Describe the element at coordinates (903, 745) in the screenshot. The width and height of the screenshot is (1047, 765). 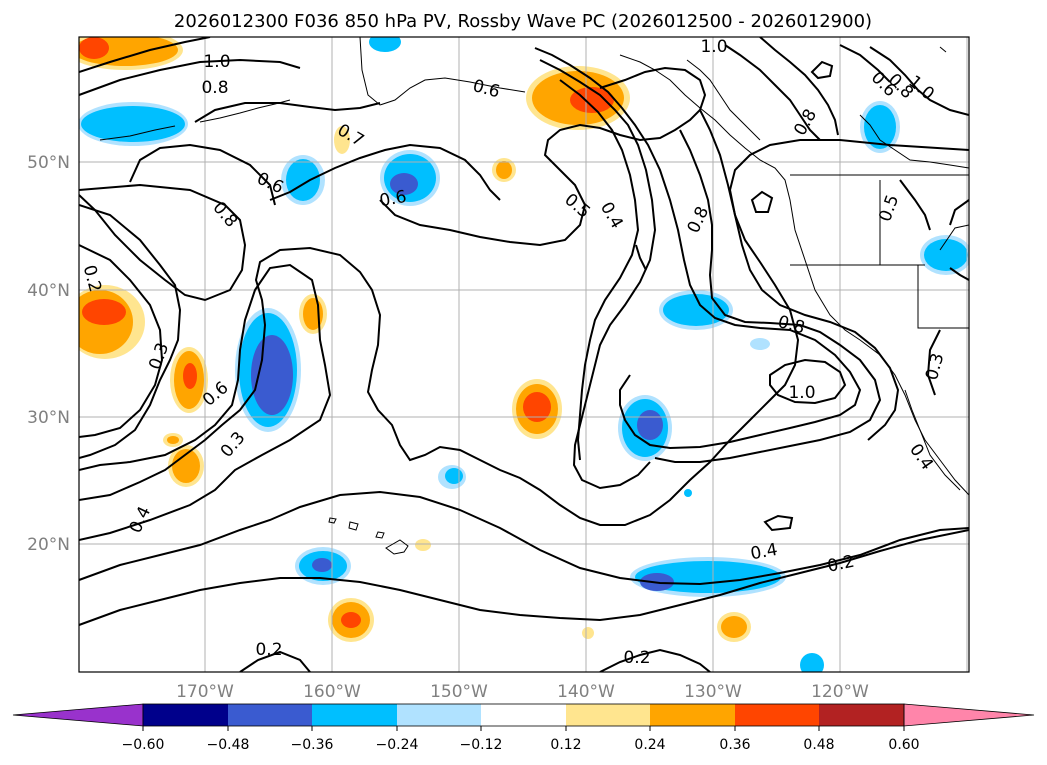
I see `colorbar-tick-label: 0.60` at that location.